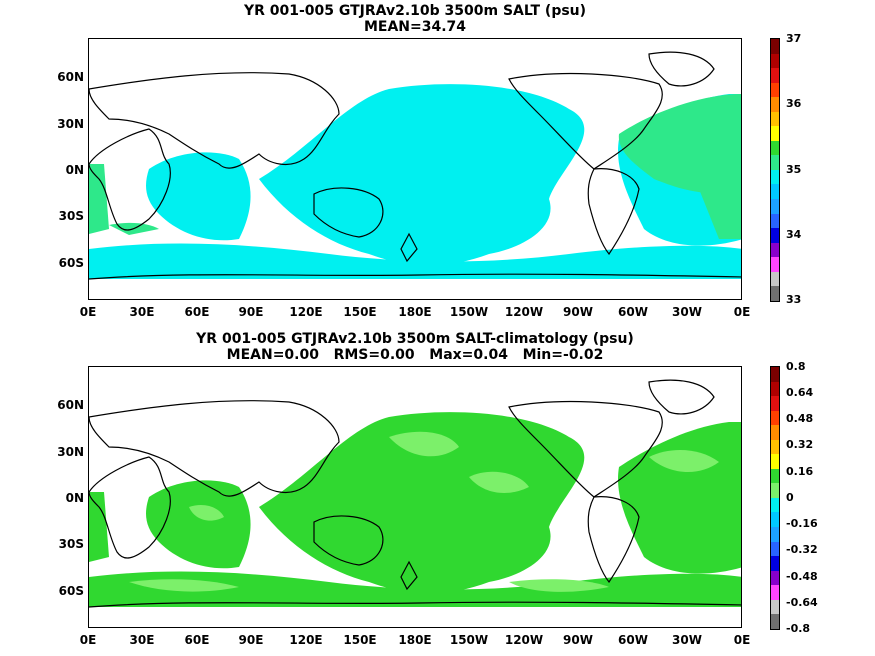  What do you see at coordinates (794, 299) in the screenshot?
I see `panel1-cbar-label-33: 33` at bounding box center [794, 299].